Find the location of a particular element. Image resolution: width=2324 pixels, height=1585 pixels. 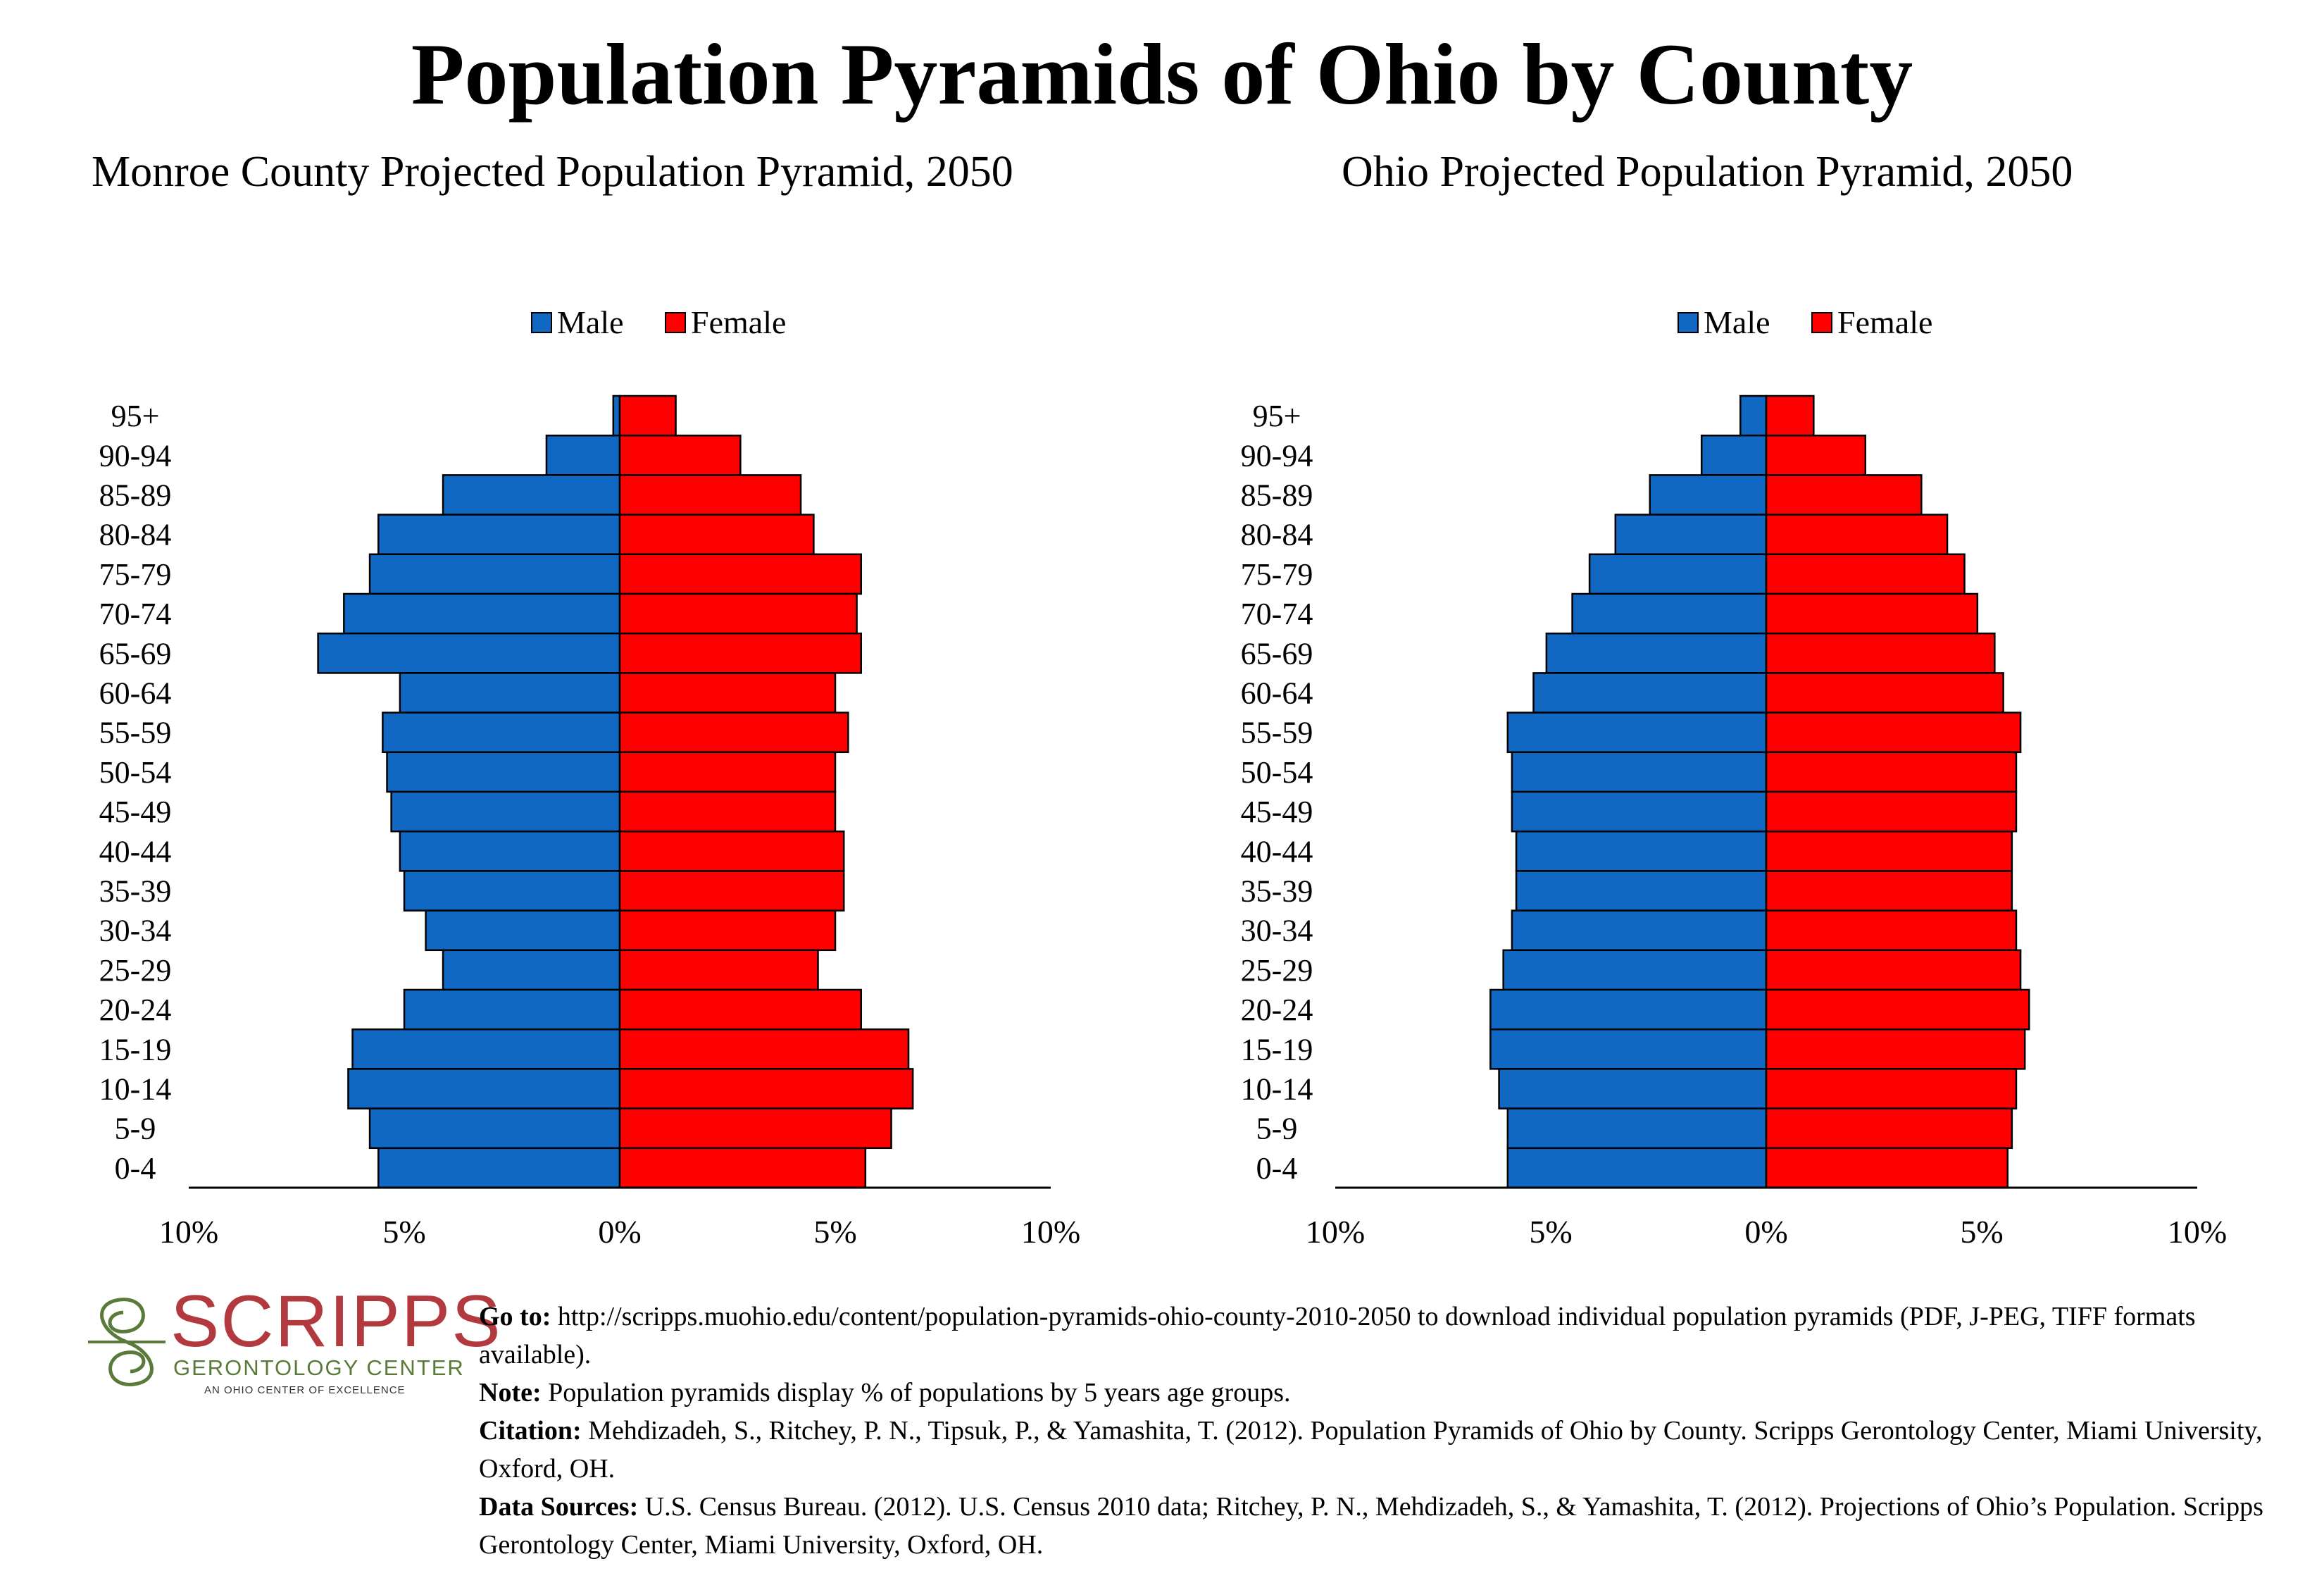

ohio-age-label: 65-69 is located at coordinates (1277, 653).